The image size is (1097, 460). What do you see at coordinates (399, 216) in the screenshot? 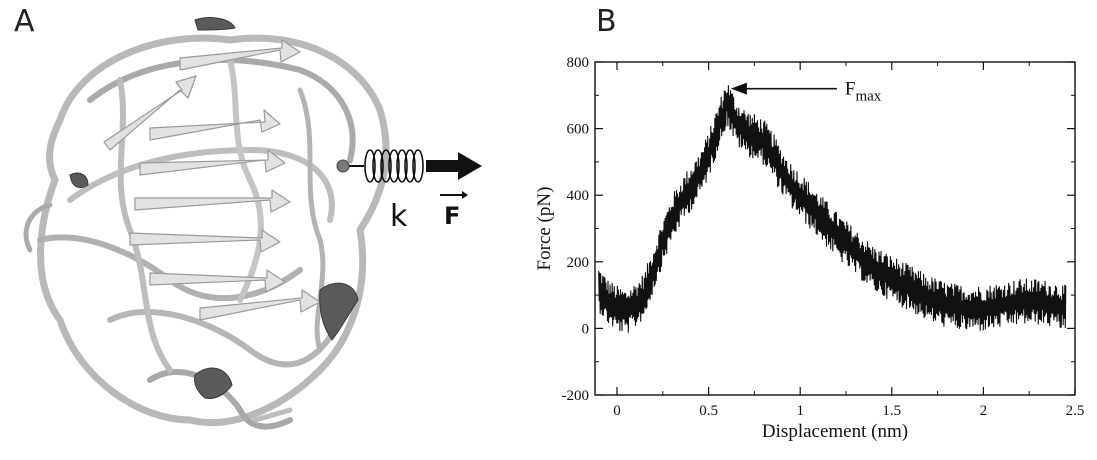
I see `spring-constant-label: k` at bounding box center [399, 216].